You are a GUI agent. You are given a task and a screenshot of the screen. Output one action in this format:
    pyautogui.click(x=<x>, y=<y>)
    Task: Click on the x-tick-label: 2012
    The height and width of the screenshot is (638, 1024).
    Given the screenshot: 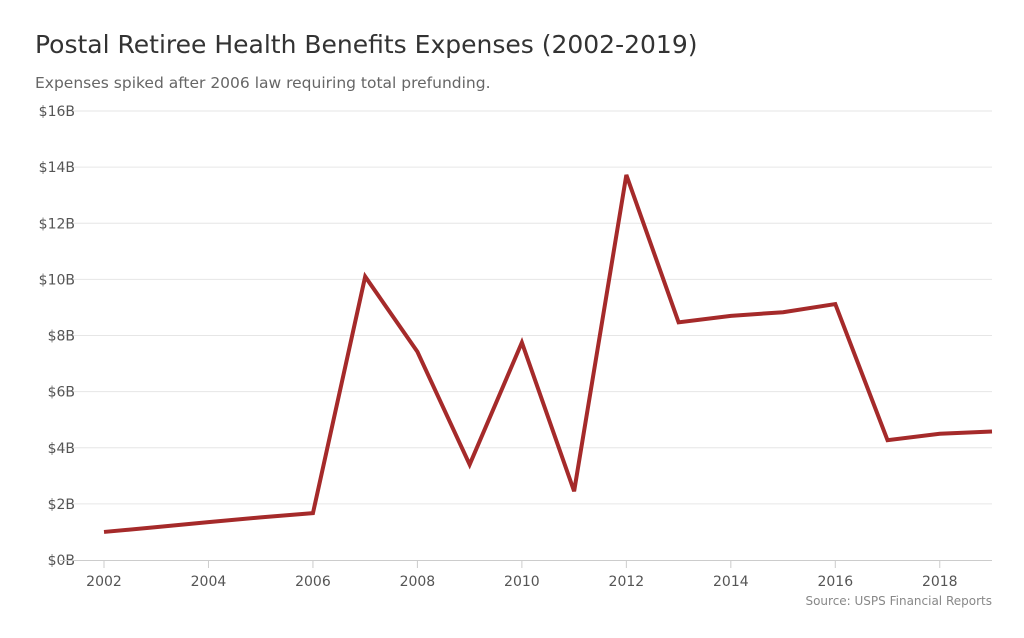 What is the action you would take?
    pyautogui.click(x=627, y=582)
    